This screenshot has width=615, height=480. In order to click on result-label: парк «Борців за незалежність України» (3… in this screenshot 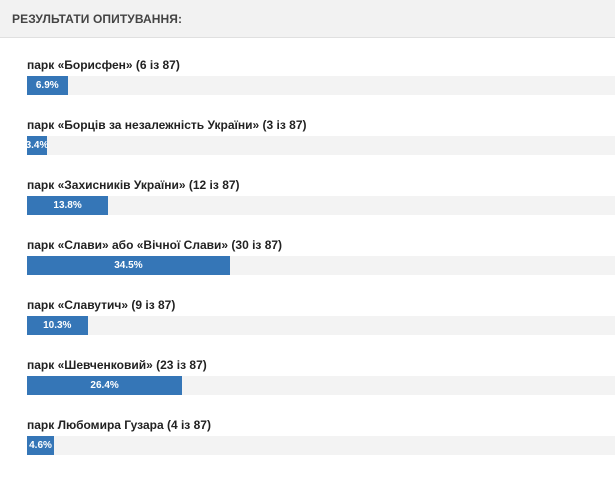, I will do `click(167, 125)`.